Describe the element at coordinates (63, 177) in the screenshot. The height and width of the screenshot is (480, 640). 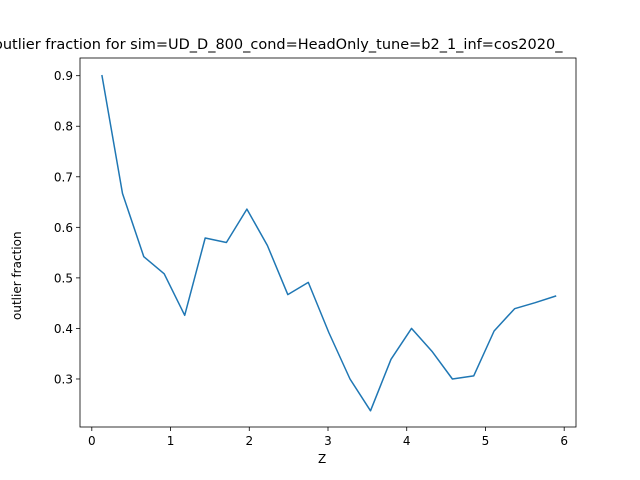
I see `y-tick-label: 0.7` at that location.